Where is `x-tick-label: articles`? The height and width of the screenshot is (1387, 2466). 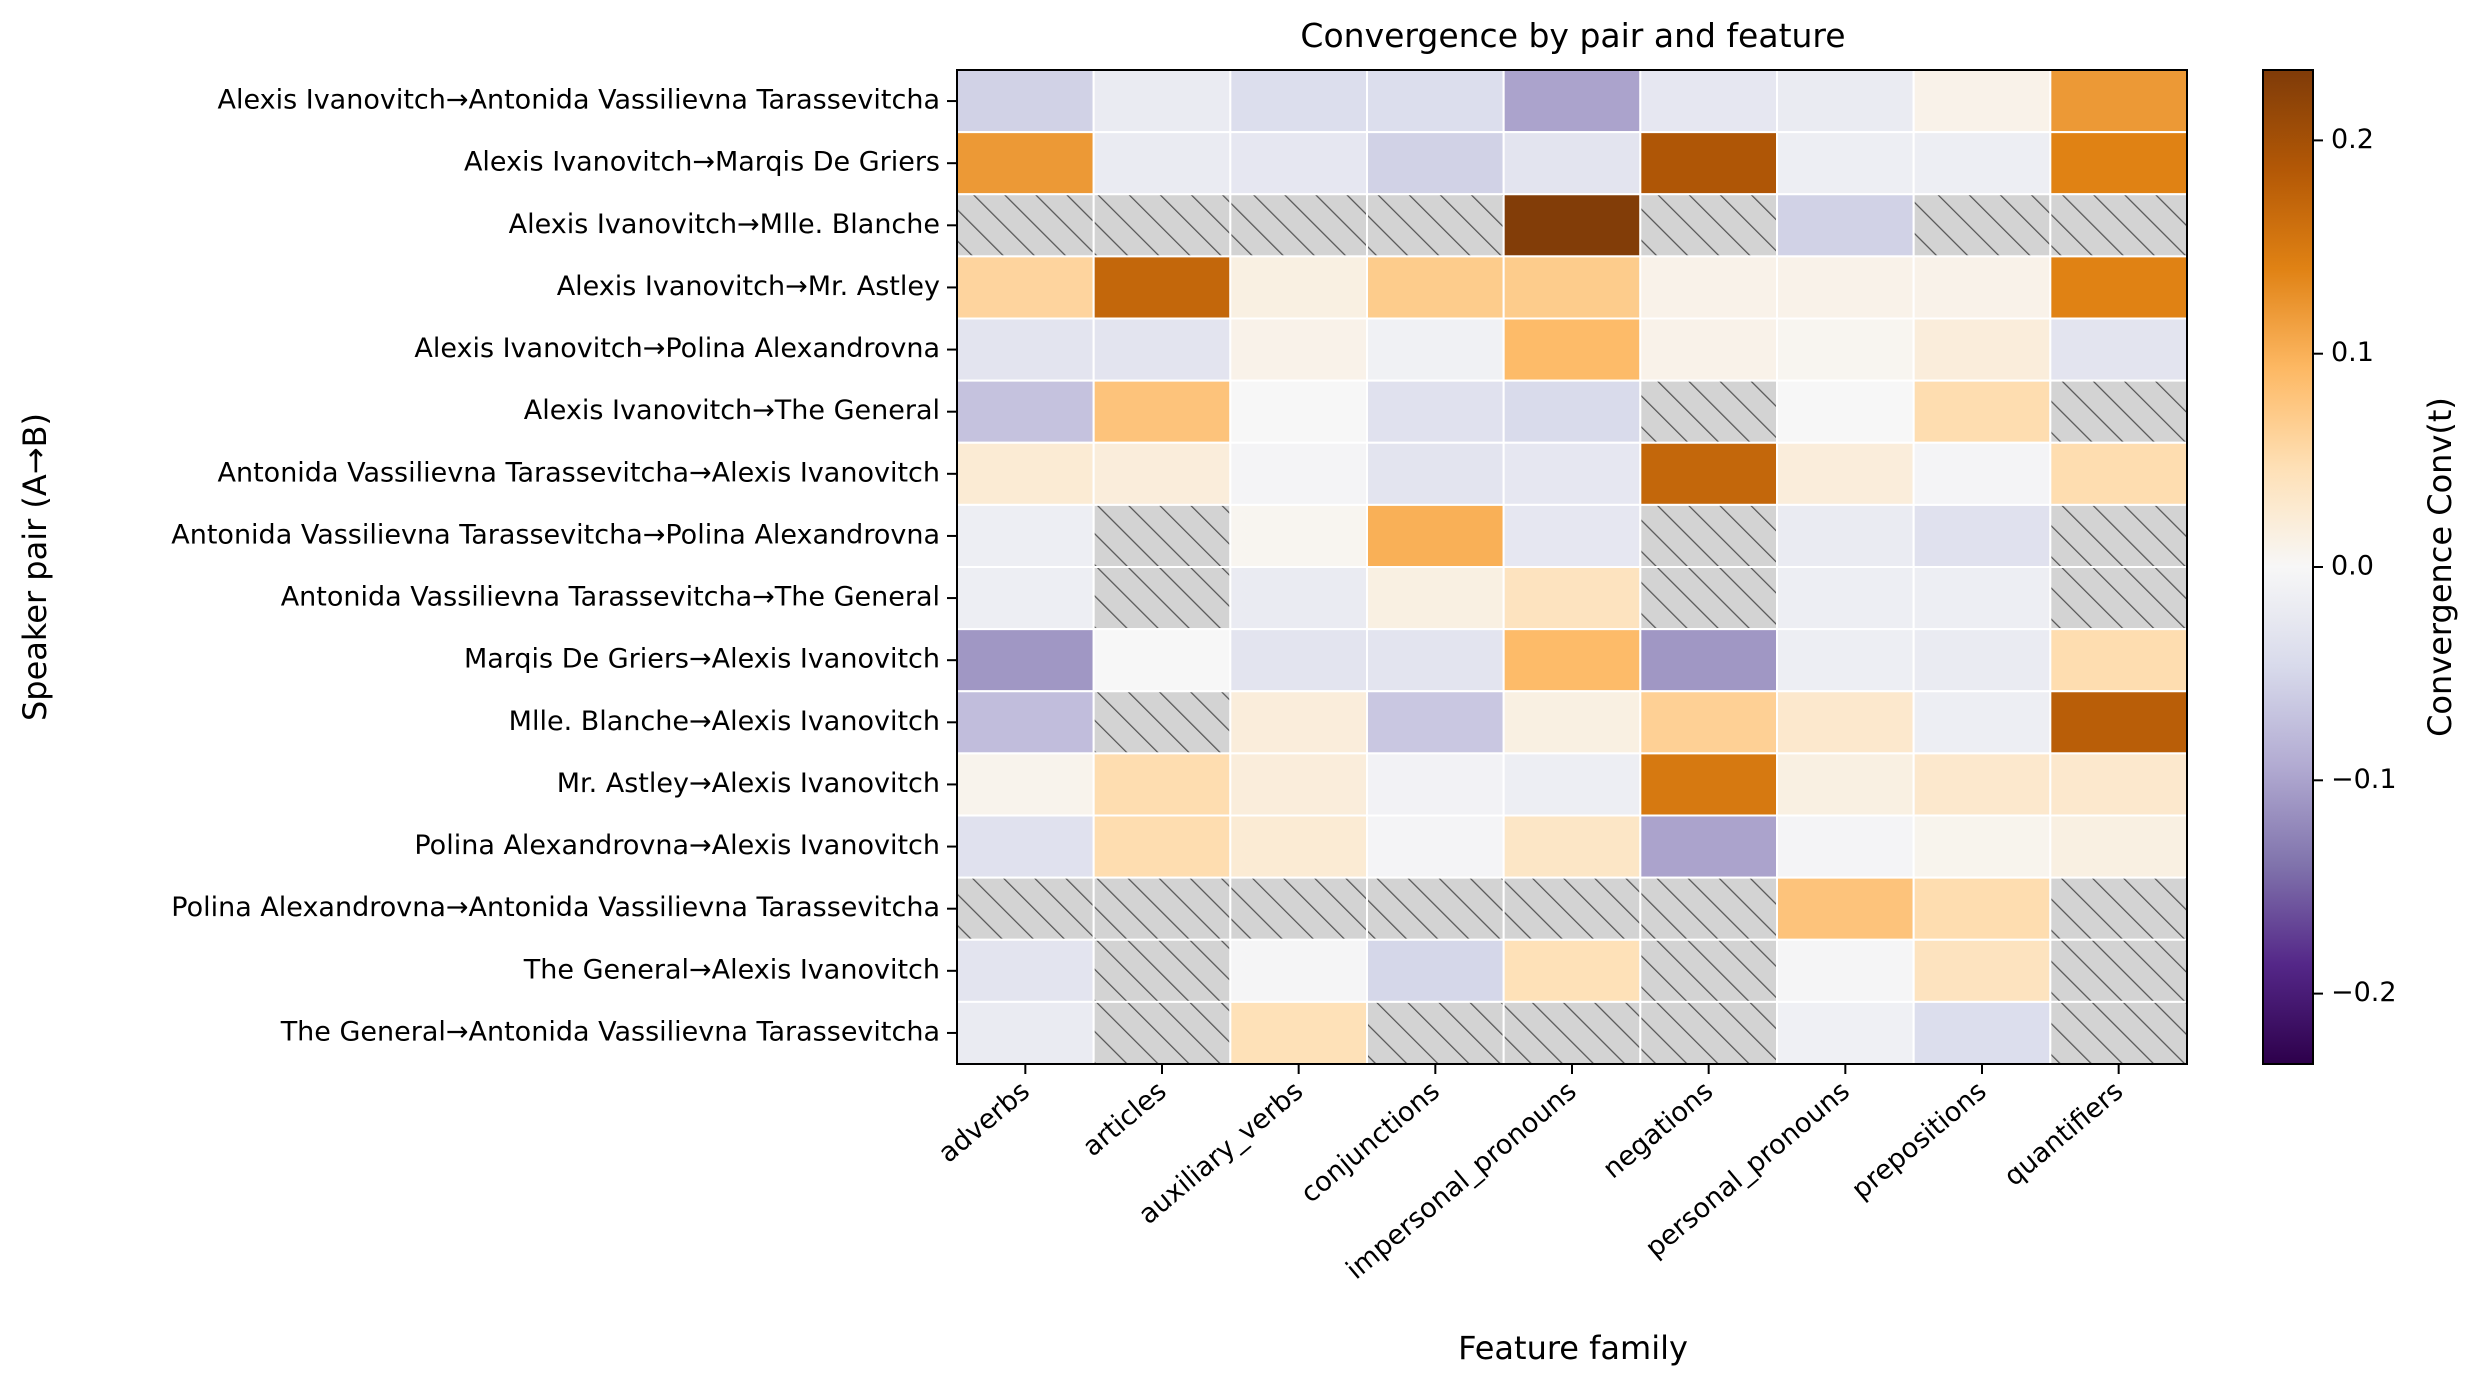
x-tick-label: articles is located at coordinates (1125, 1119).